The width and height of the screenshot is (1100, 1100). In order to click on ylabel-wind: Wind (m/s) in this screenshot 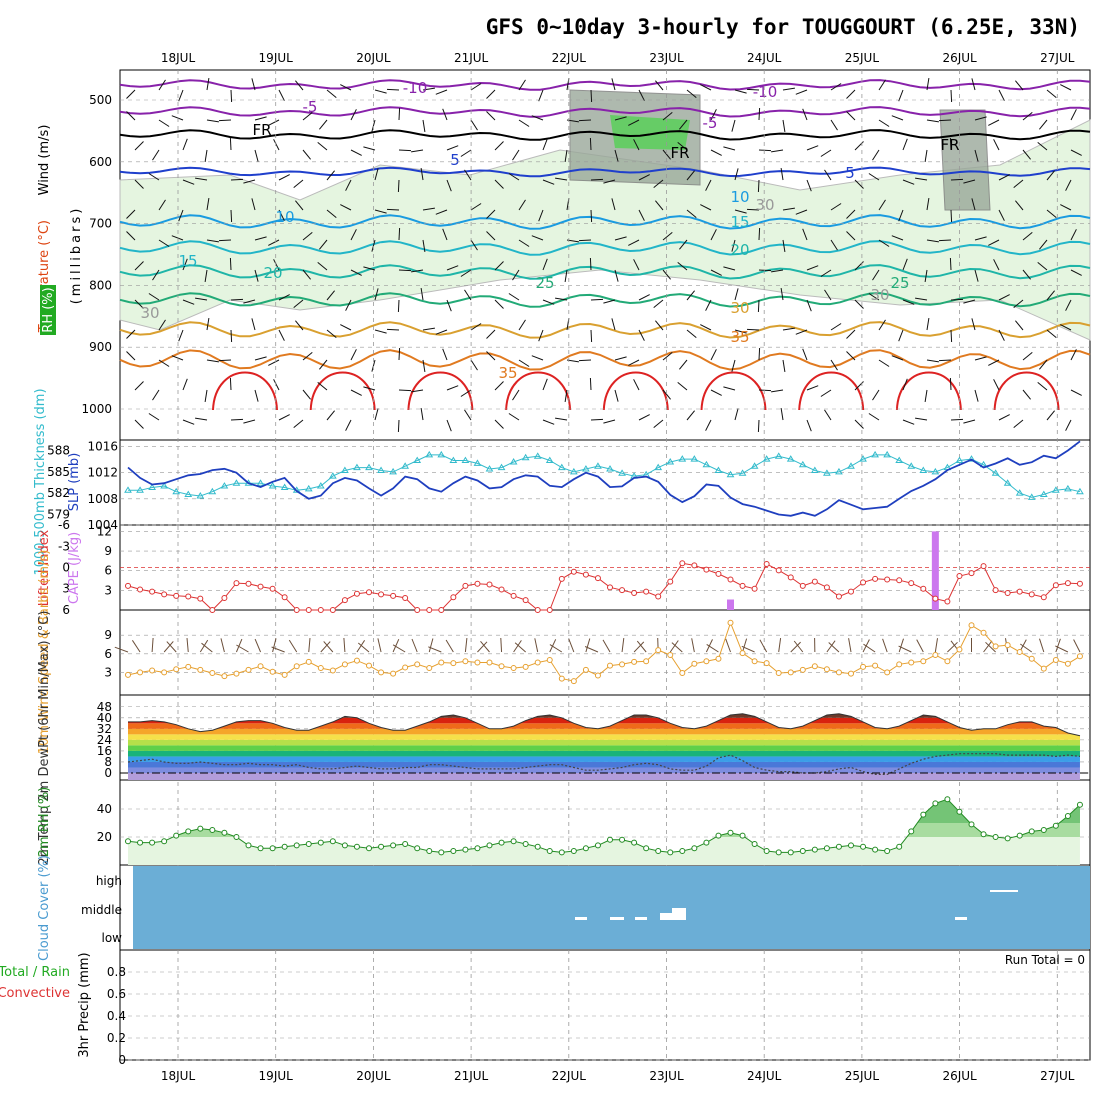, I will do `click(44, 160)`.